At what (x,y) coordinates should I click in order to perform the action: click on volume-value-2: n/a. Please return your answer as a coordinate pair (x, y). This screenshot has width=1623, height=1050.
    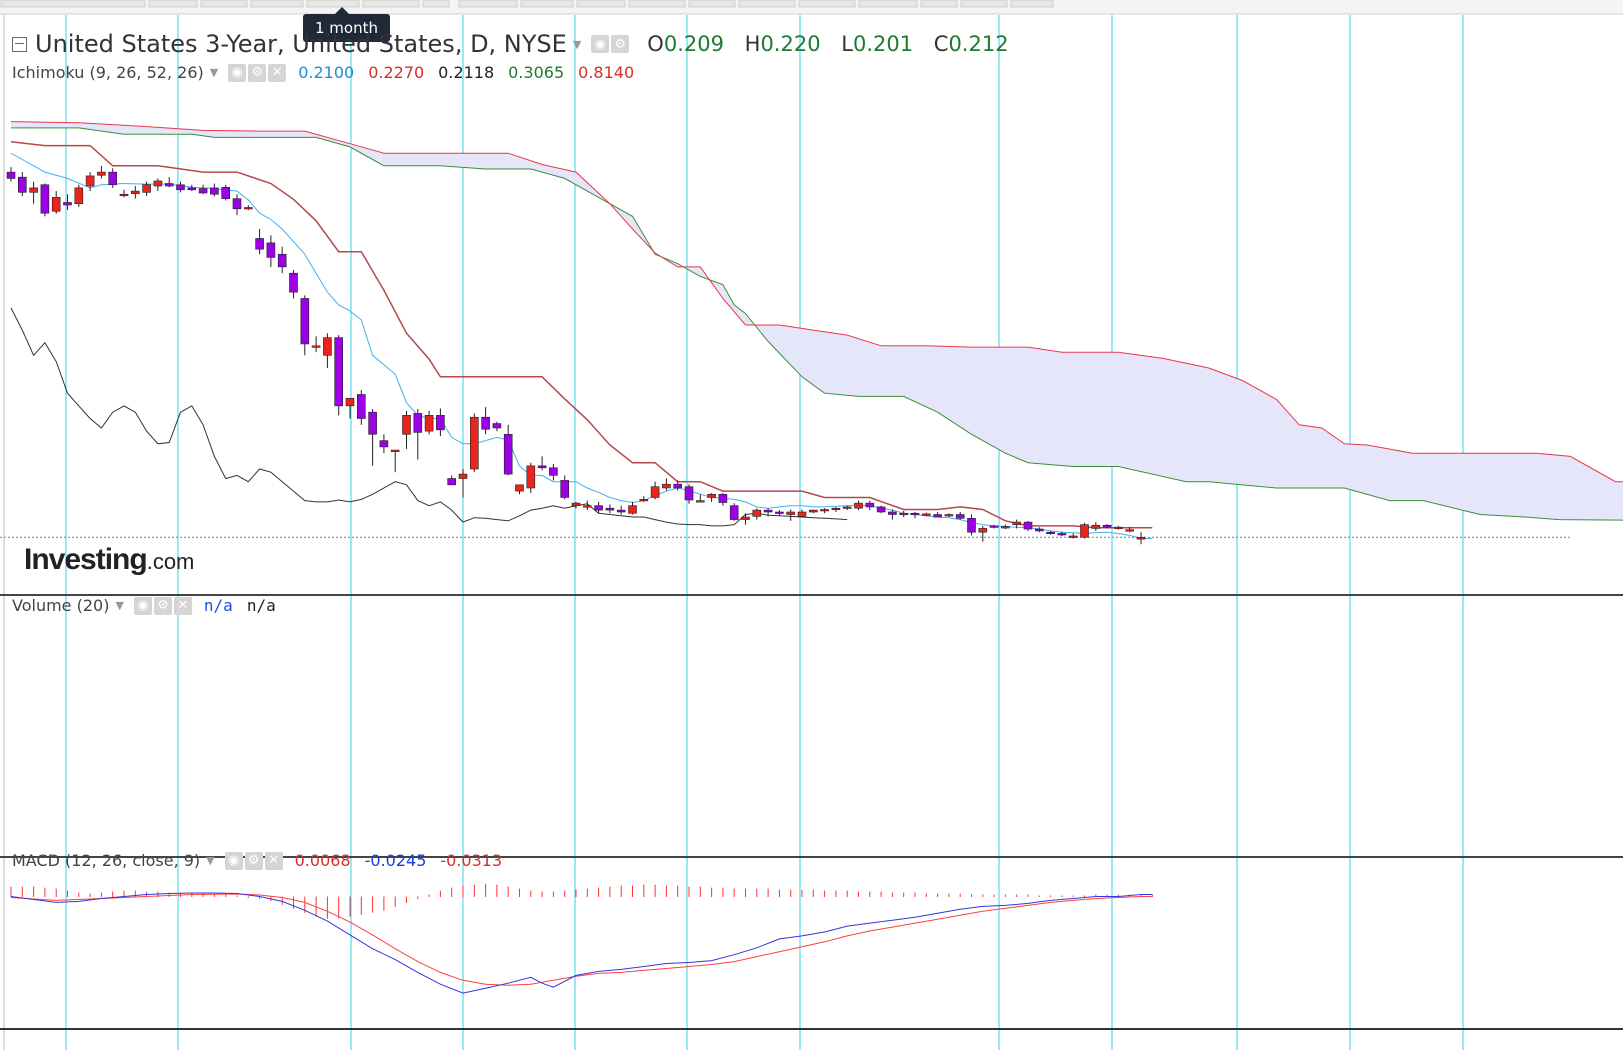
    Looking at the image, I should click on (261, 605).